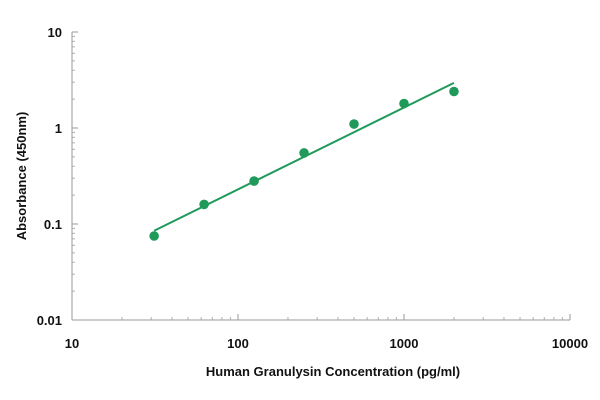 This screenshot has width=600, height=400. Describe the element at coordinates (404, 343) in the screenshot. I see `x-tick-label: 1000` at that location.